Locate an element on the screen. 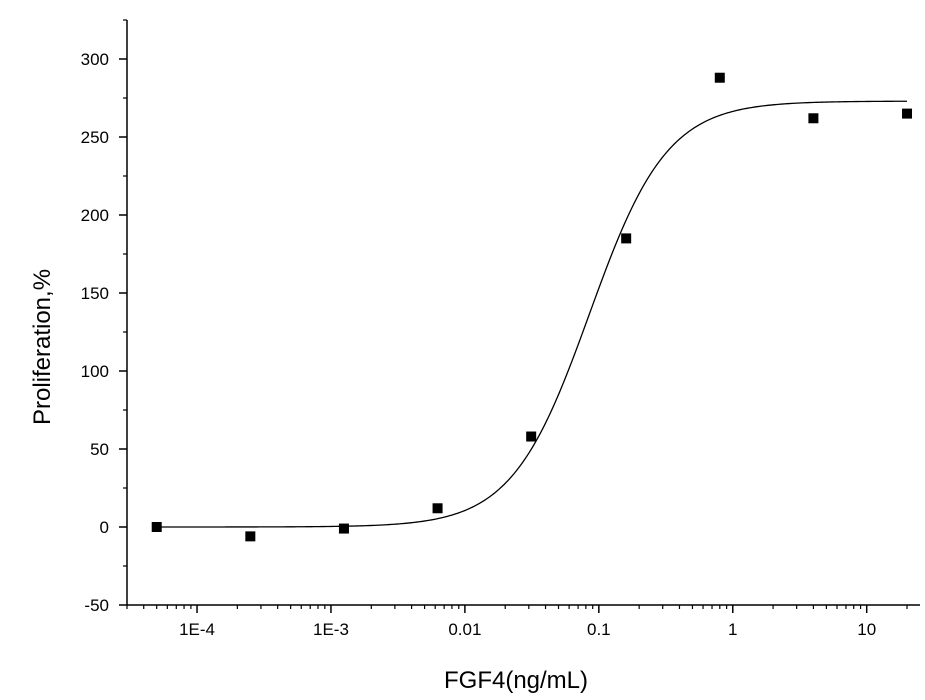 The height and width of the screenshot is (700, 925). y-tick-label: 50 is located at coordinates (99, 449).